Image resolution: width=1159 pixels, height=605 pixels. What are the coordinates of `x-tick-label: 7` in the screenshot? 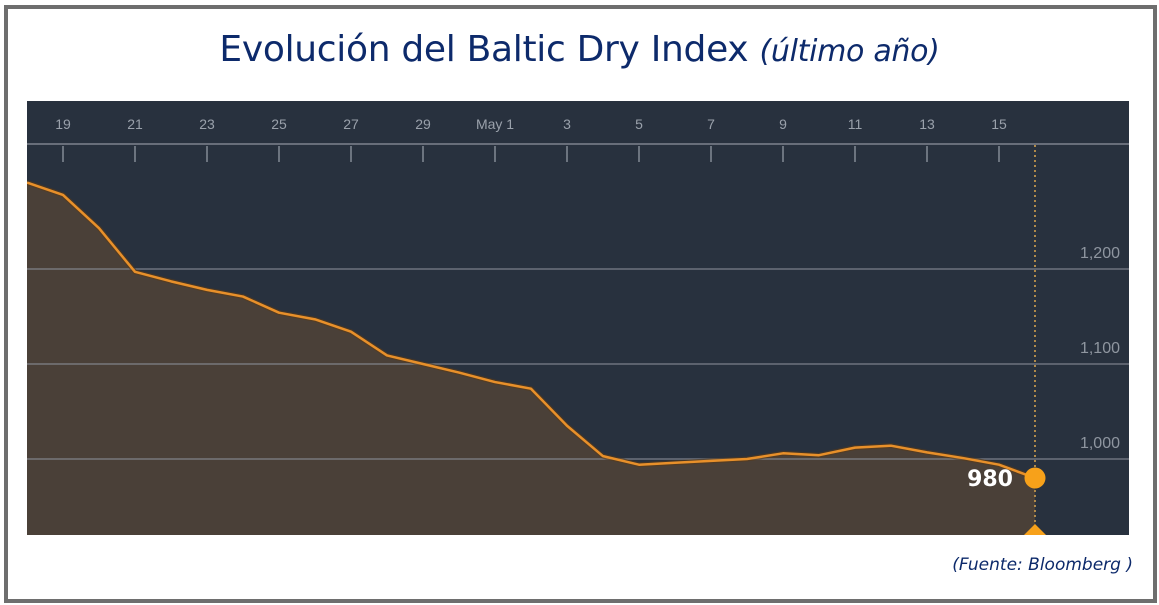 It's located at (711, 124).